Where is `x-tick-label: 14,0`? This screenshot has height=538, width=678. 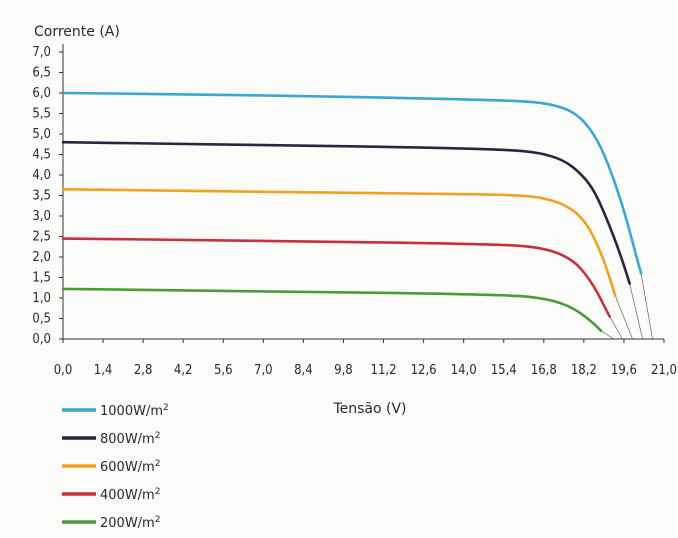
x-tick-label: 14,0 is located at coordinates (464, 370).